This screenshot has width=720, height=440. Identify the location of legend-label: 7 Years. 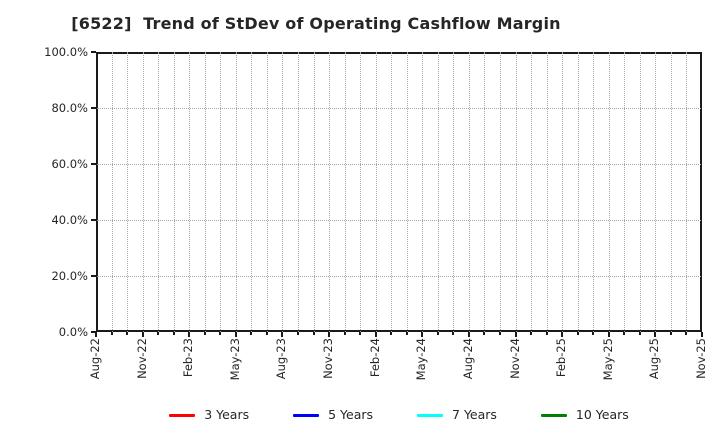
(474, 414).